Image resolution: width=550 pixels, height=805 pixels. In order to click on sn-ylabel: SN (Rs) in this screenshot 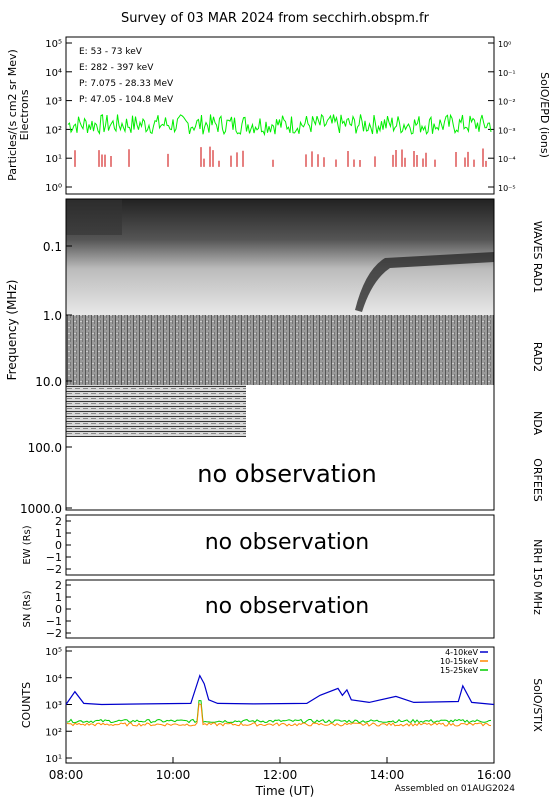, I will do `click(27, 608)`.